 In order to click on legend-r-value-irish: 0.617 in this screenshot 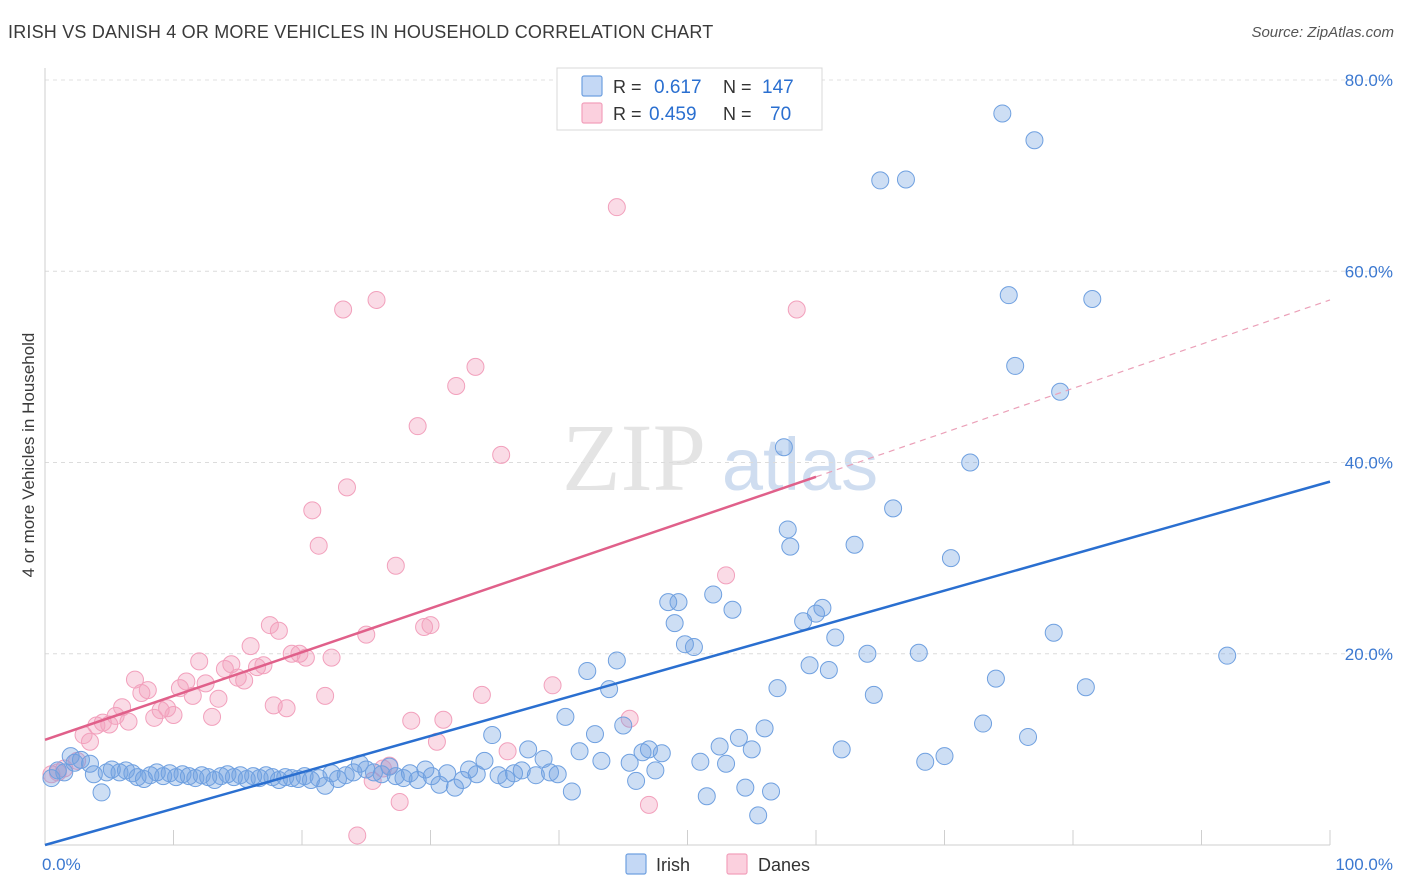, I will do `click(678, 87)`.